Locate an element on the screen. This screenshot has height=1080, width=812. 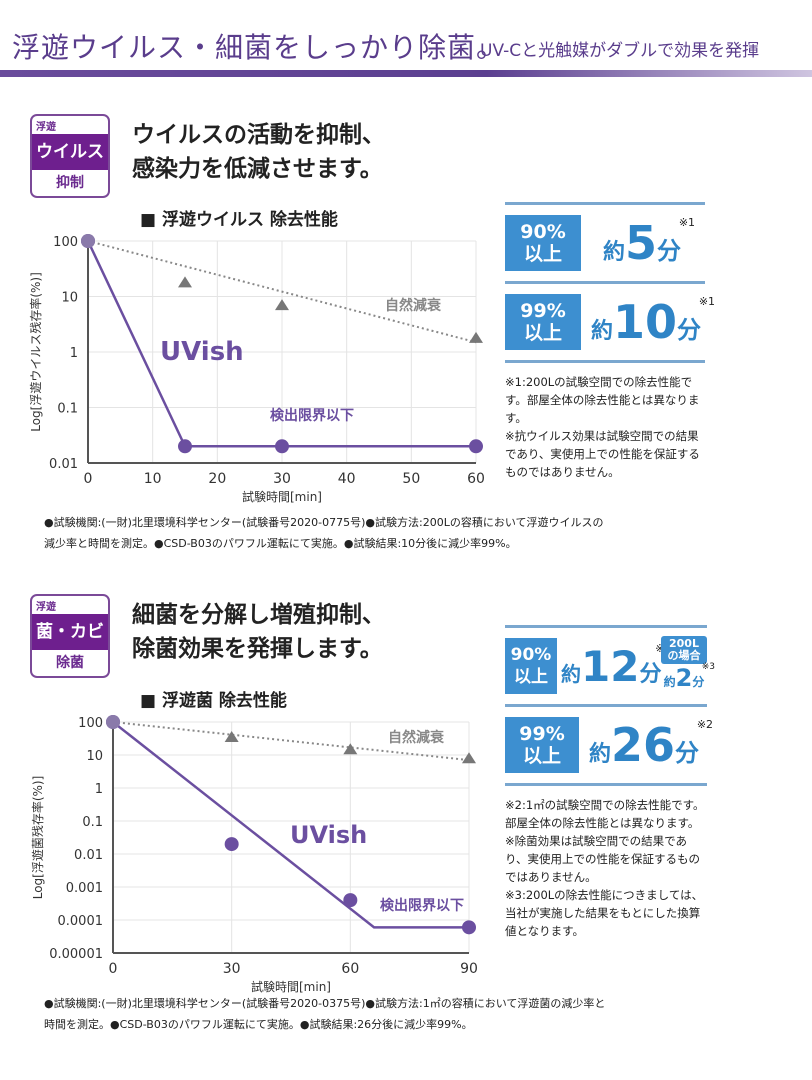
stat-number: 5 is located at coordinates (641, 243).